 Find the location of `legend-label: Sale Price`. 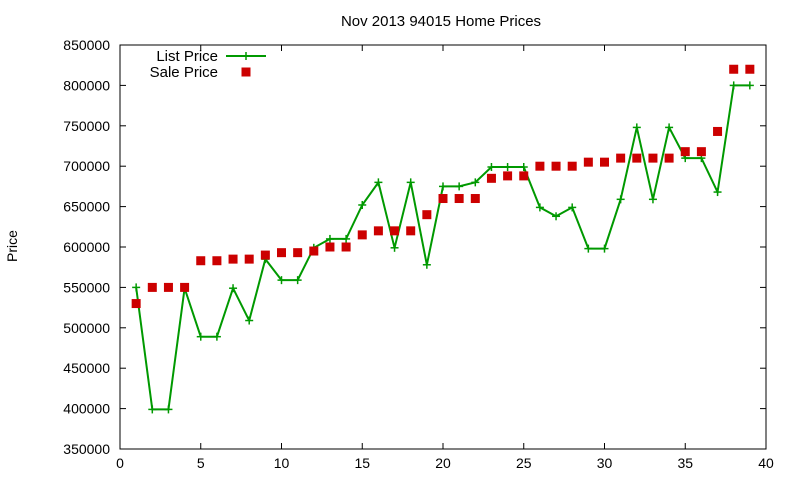

legend-label: Sale Price is located at coordinates (184, 72).